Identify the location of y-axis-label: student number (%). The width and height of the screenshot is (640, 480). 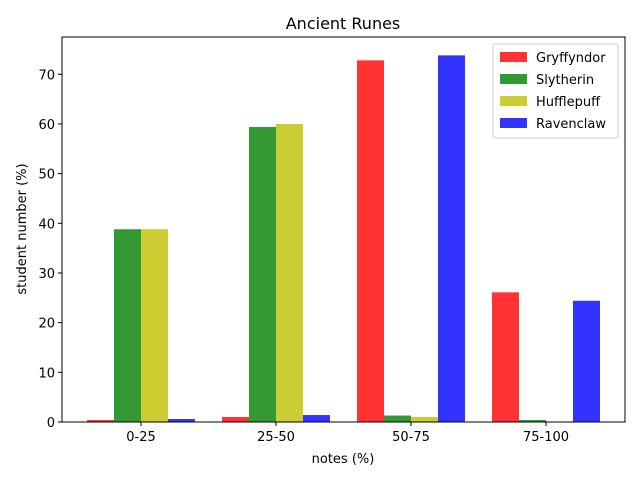
(22, 228).